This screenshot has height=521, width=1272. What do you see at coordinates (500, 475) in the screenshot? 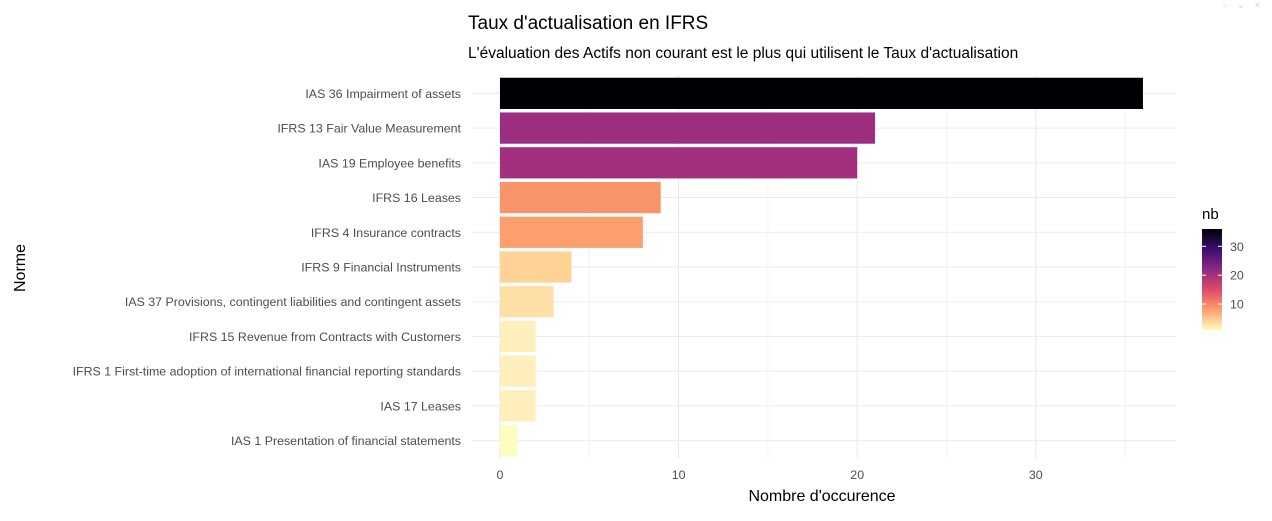
I see `x-tick-label: 0` at bounding box center [500, 475].